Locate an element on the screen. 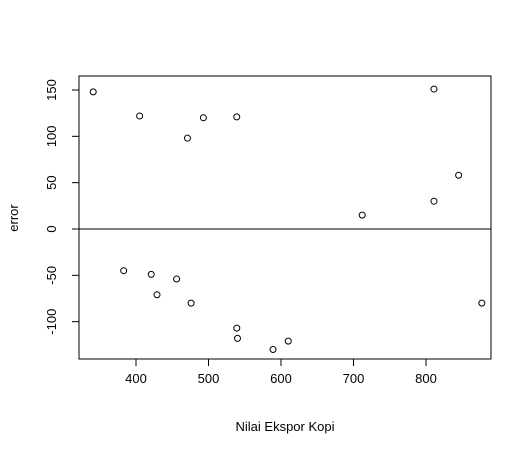  y-tick-label: -50 is located at coordinates (51, 275).